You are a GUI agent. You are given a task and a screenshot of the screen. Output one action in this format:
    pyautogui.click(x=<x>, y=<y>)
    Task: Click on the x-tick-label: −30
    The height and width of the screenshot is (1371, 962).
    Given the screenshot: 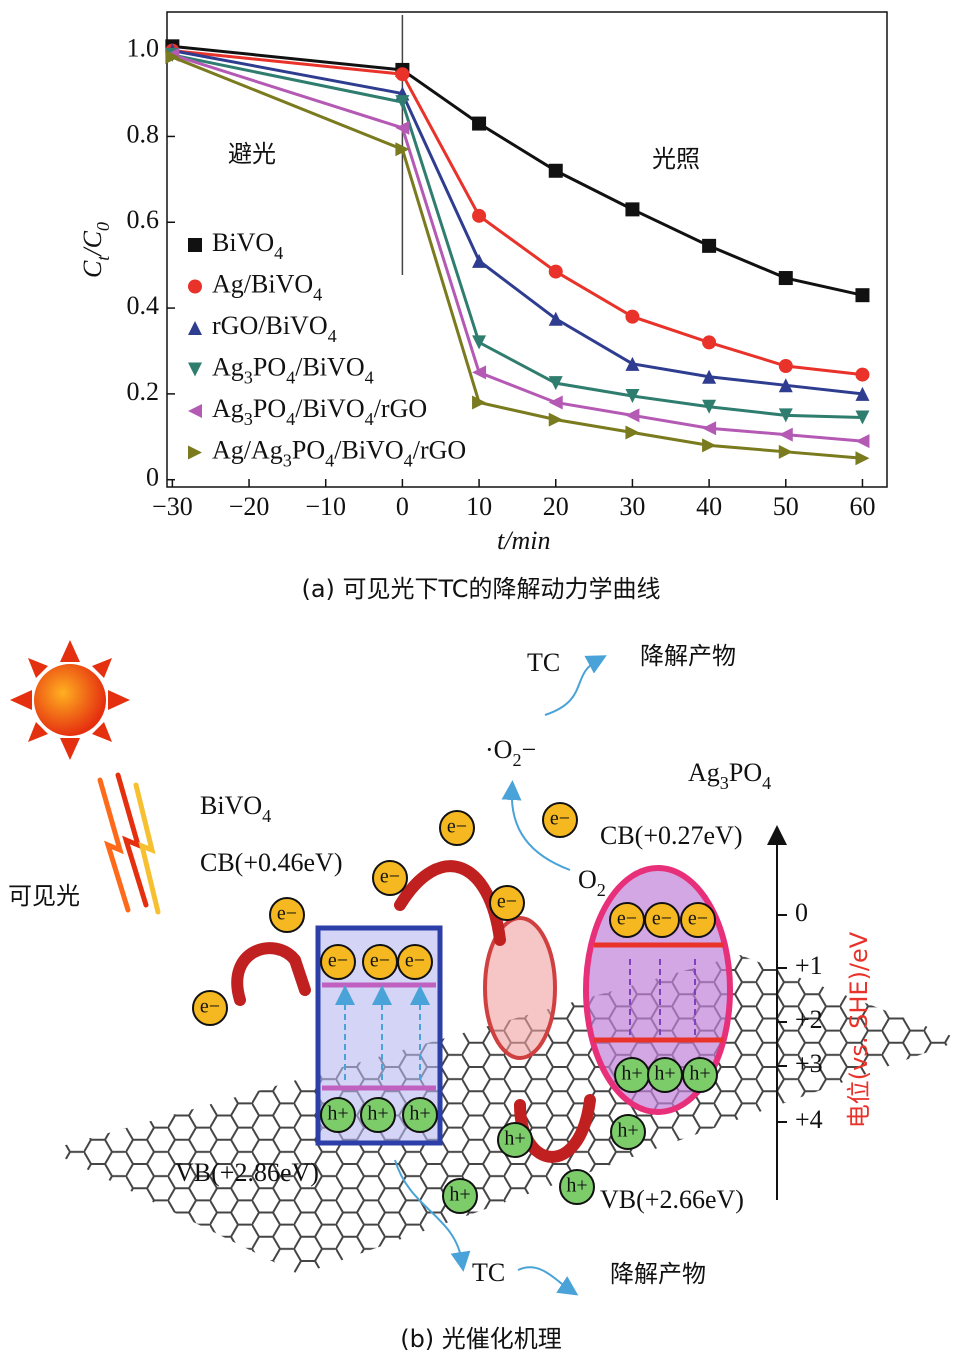 What is the action you would take?
    pyautogui.click(x=172, y=506)
    